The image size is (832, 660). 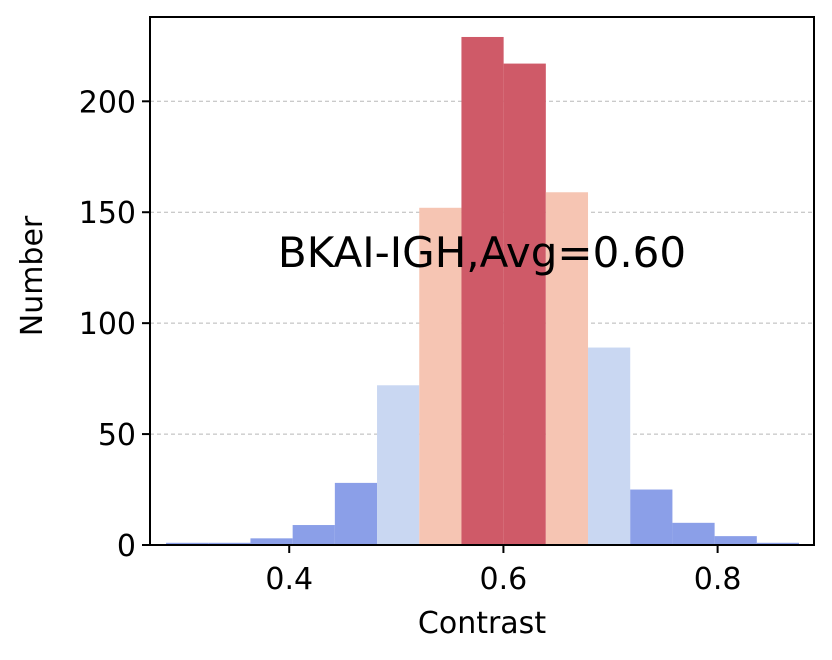 I want to click on y-axis-label: Number, so click(x=32, y=275).